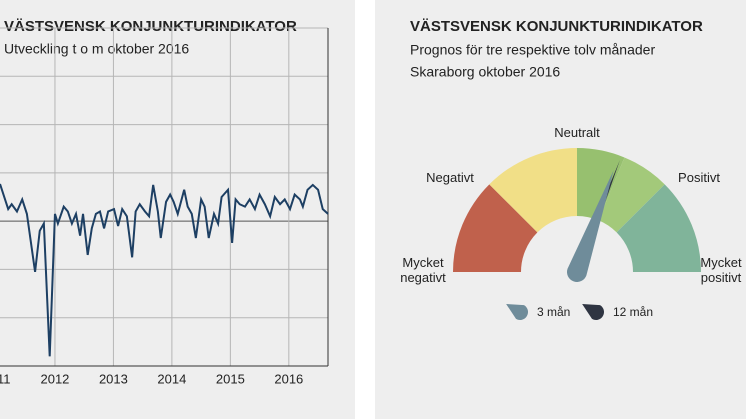  Describe the element at coordinates (5, 378) in the screenshot. I see `x-tick-label: 2011` at that location.